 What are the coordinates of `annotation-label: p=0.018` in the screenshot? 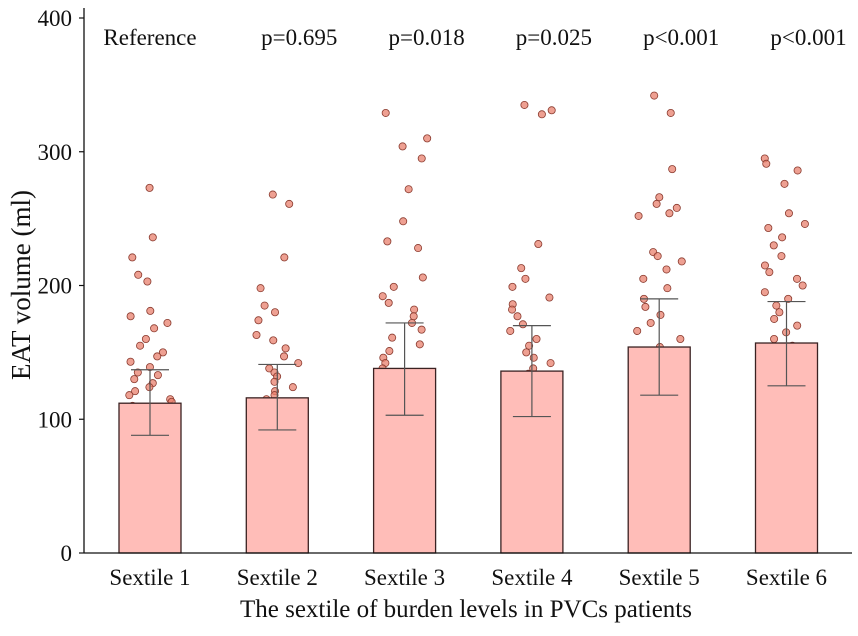 It's located at (426, 37).